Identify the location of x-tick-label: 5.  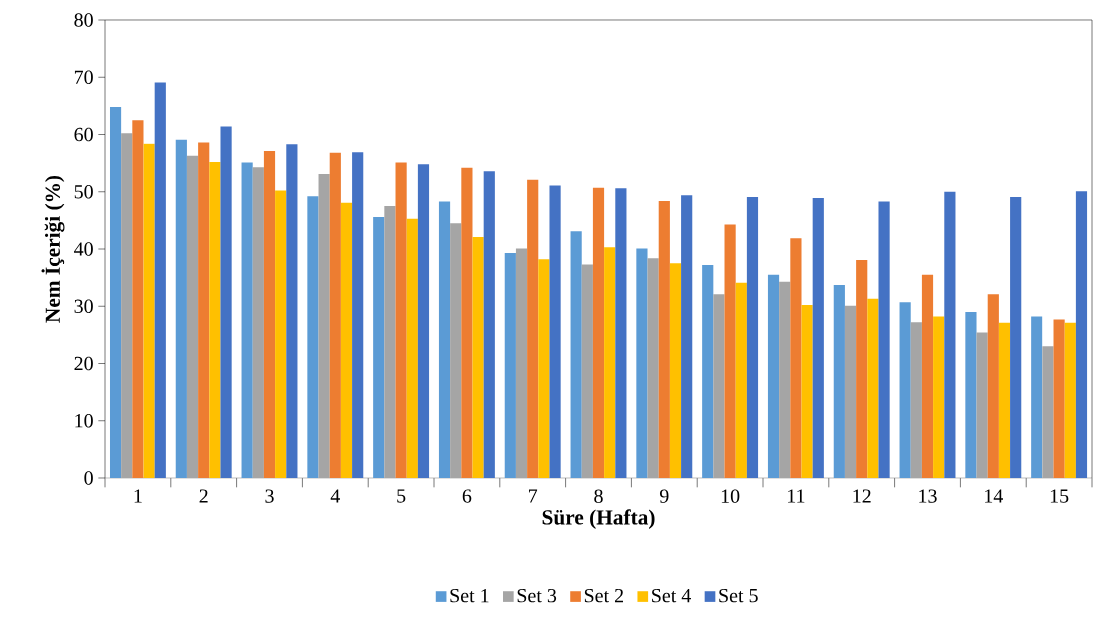
(401, 496).